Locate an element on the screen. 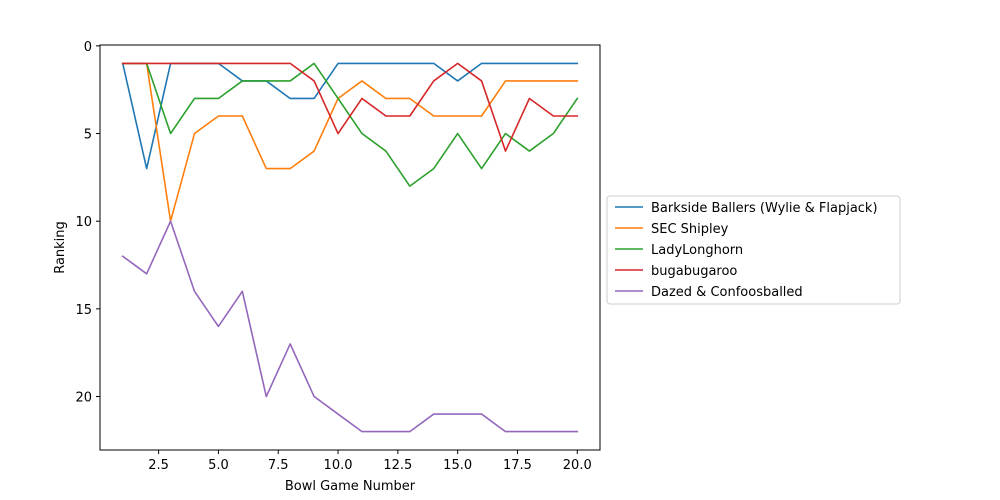  y-tick-label: 20 is located at coordinates (83, 398).